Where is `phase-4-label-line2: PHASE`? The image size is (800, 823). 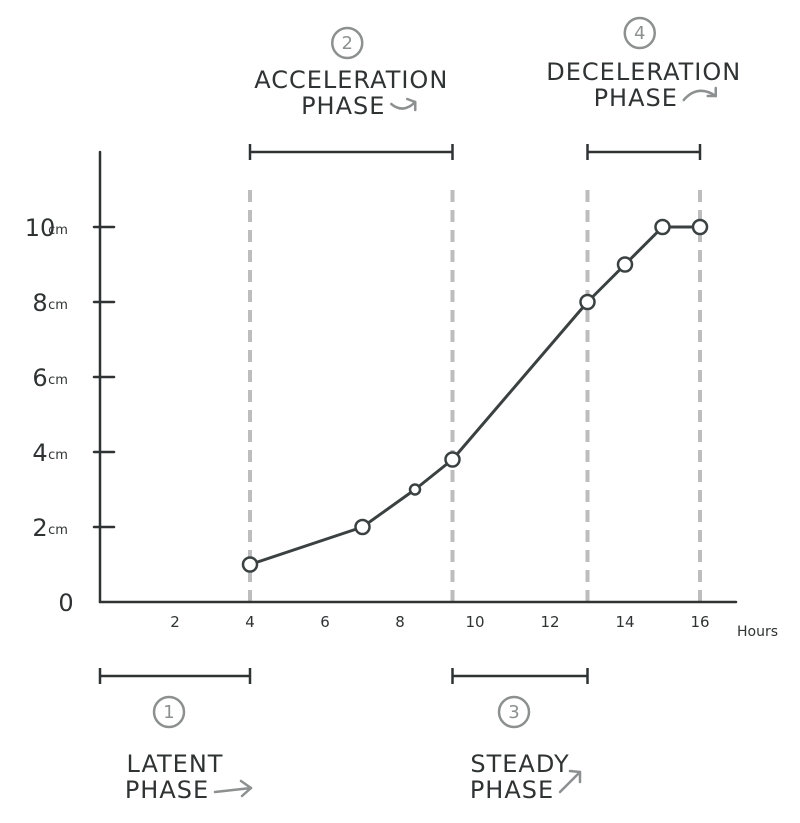 phase-4-label-line2: PHASE is located at coordinates (636, 98).